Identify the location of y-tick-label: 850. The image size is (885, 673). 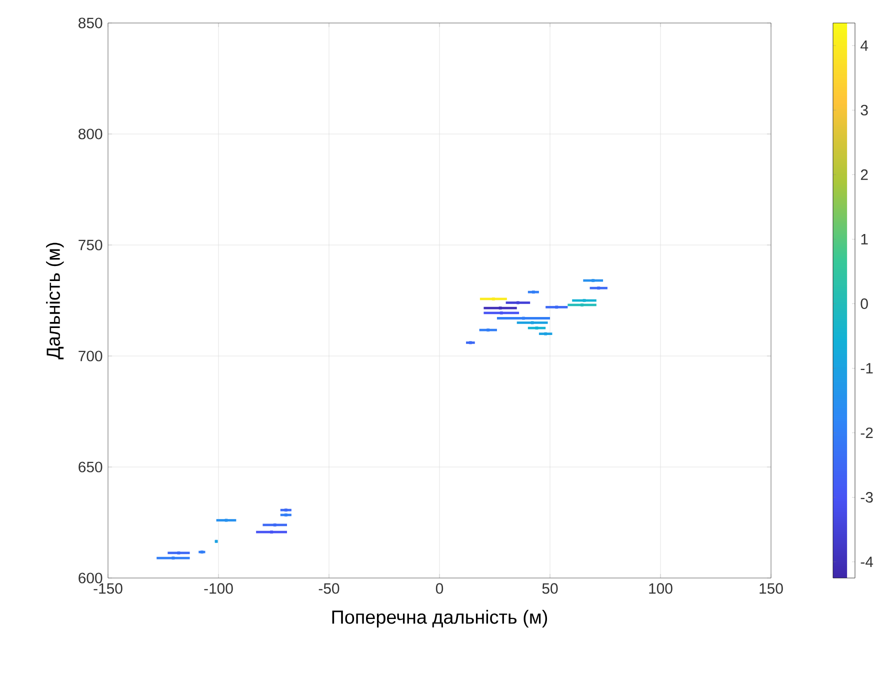
(90, 23).